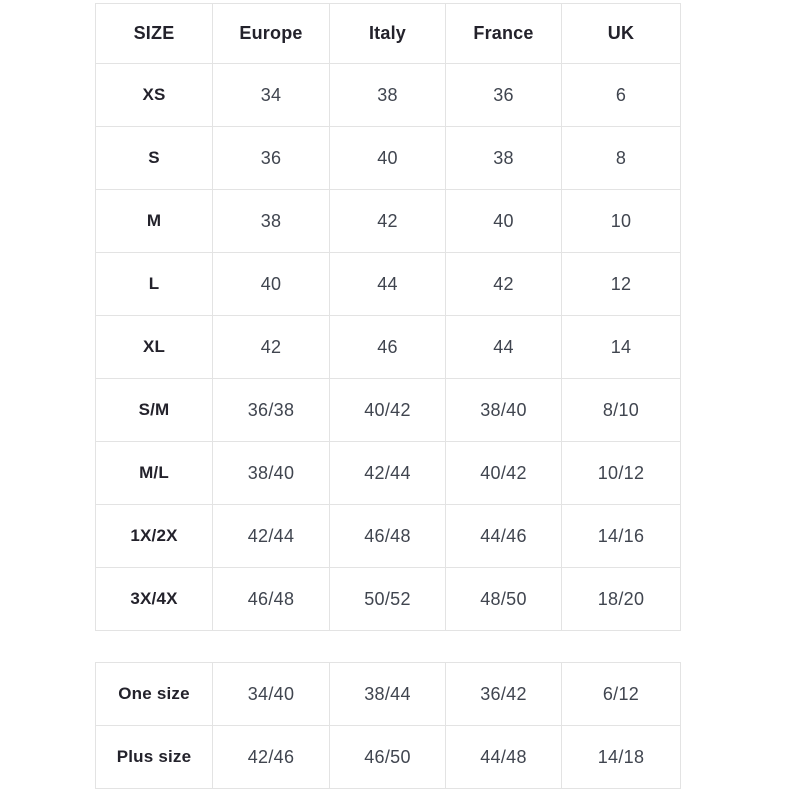 The image size is (800, 800). What do you see at coordinates (154, 158) in the screenshot?
I see `row-label: S` at bounding box center [154, 158].